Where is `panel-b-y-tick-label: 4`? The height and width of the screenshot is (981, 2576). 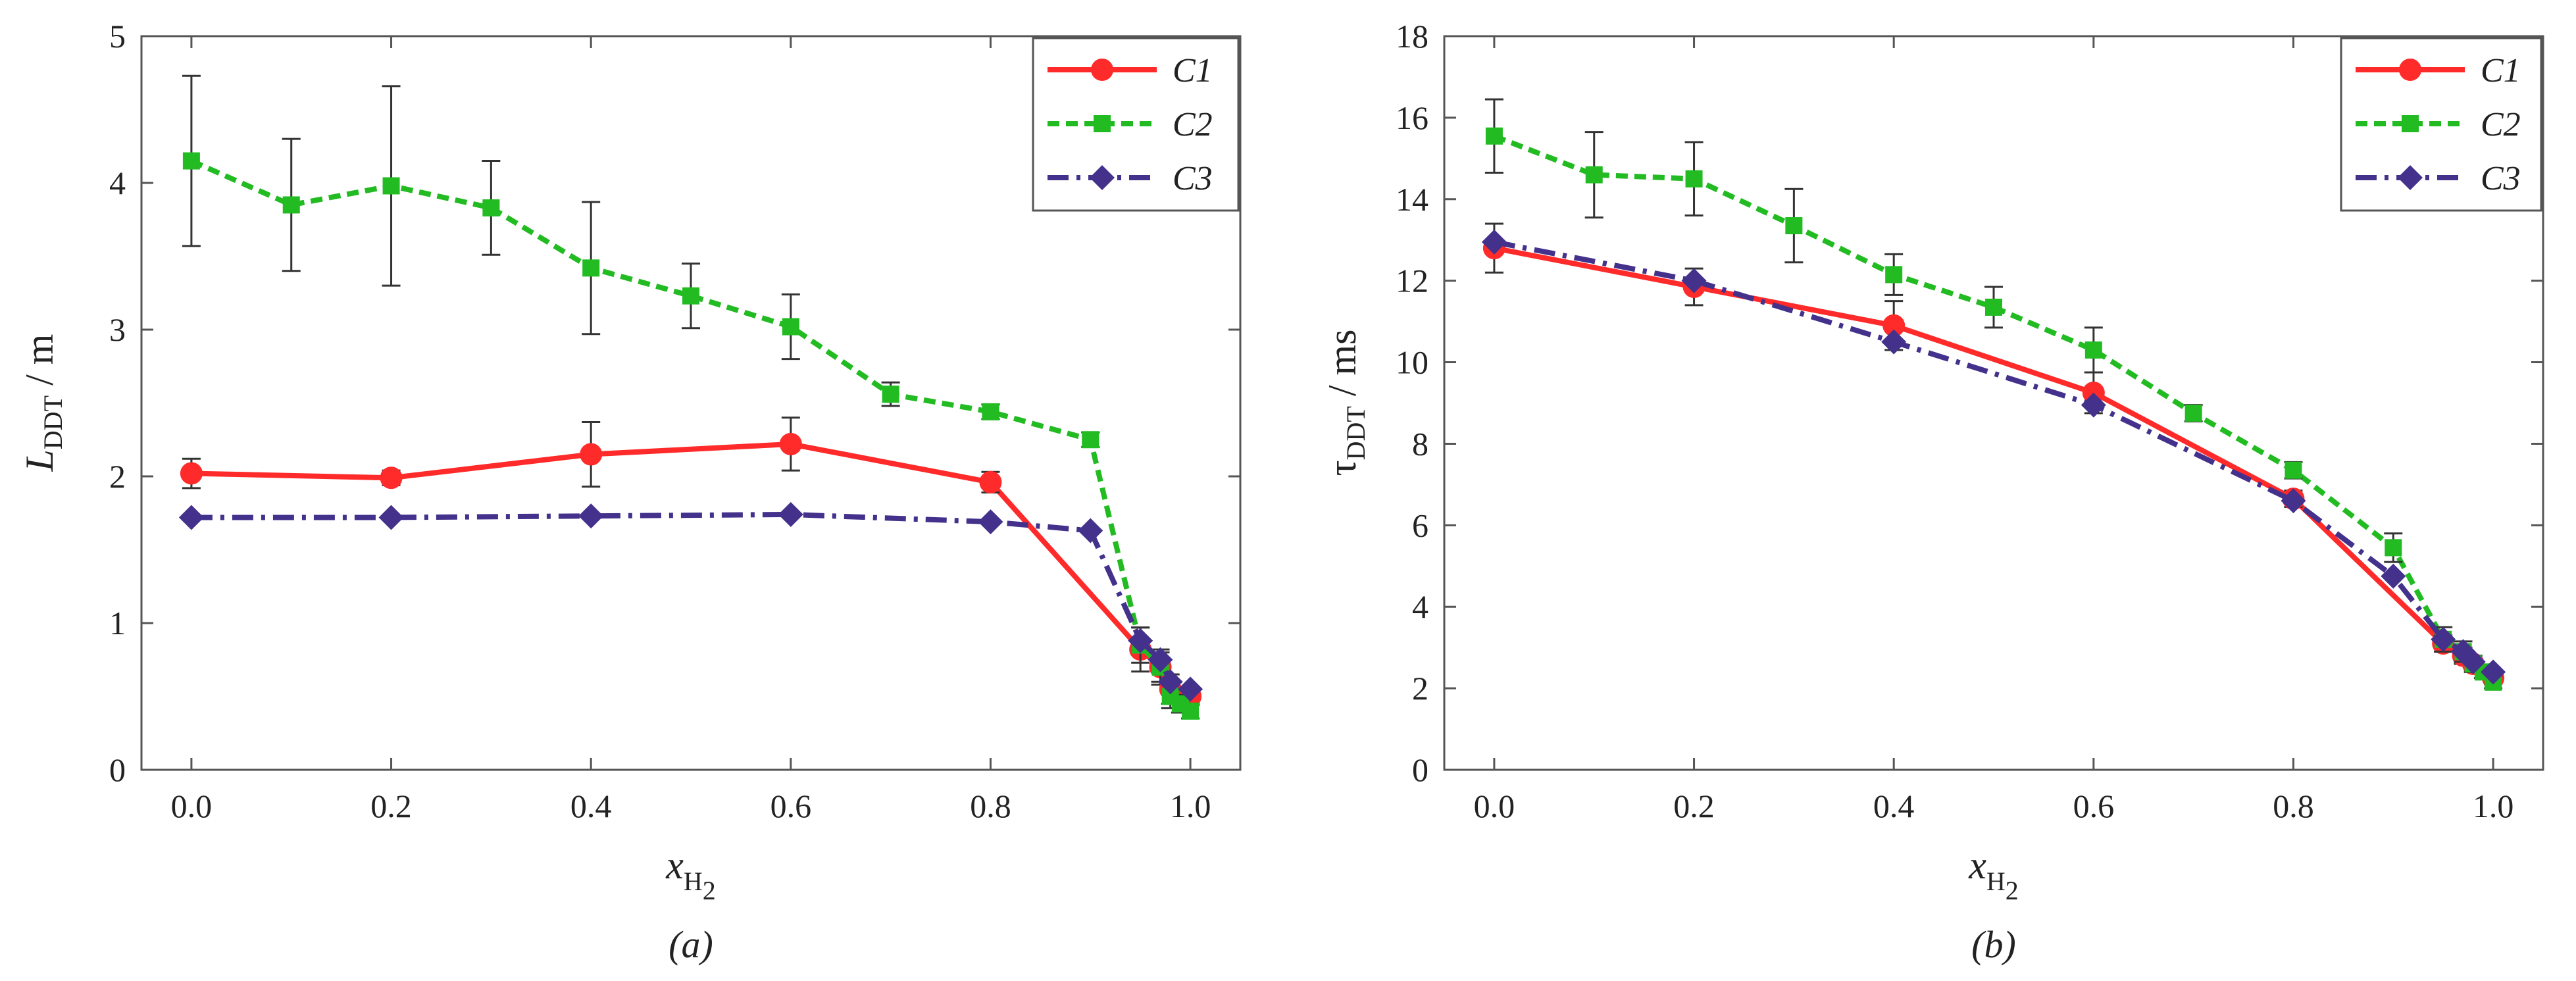 panel-b-y-tick-label: 4 is located at coordinates (1420, 606).